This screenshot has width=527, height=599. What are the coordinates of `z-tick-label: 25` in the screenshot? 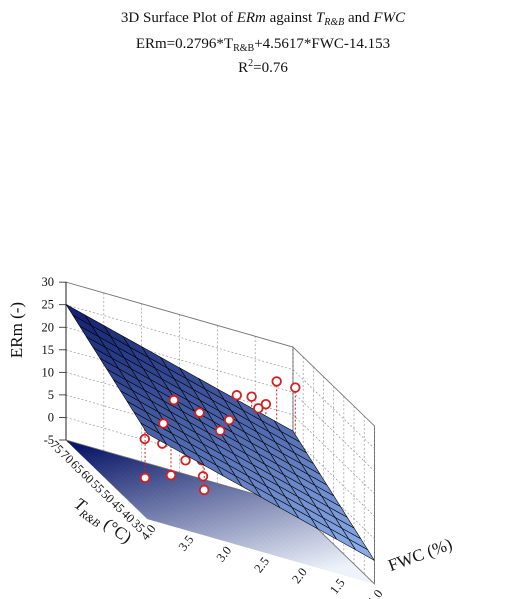 It's located at (48, 305).